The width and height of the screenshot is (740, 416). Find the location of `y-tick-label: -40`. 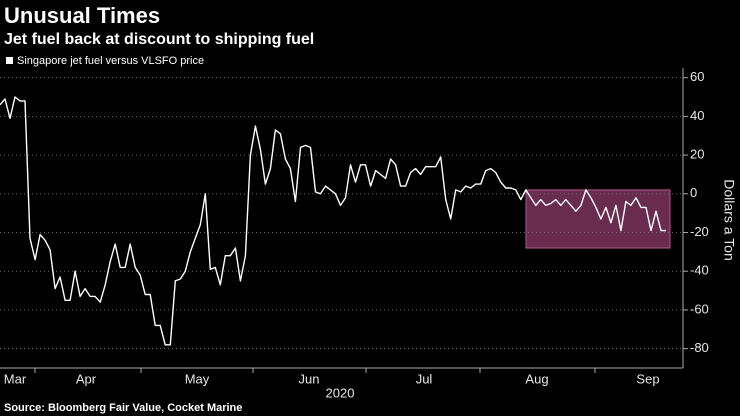

y-tick-label: -40 is located at coordinates (699, 270).